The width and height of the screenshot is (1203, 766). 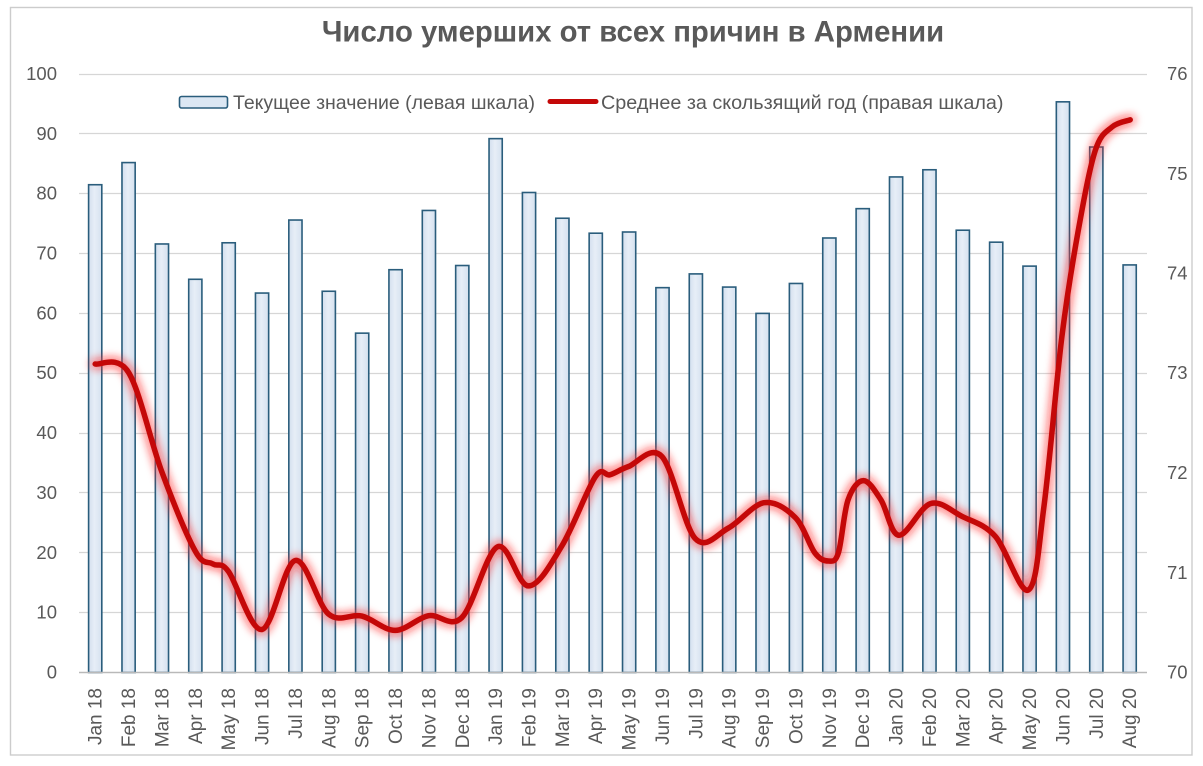 I want to click on svg-text: 80, so click(x=46, y=193).